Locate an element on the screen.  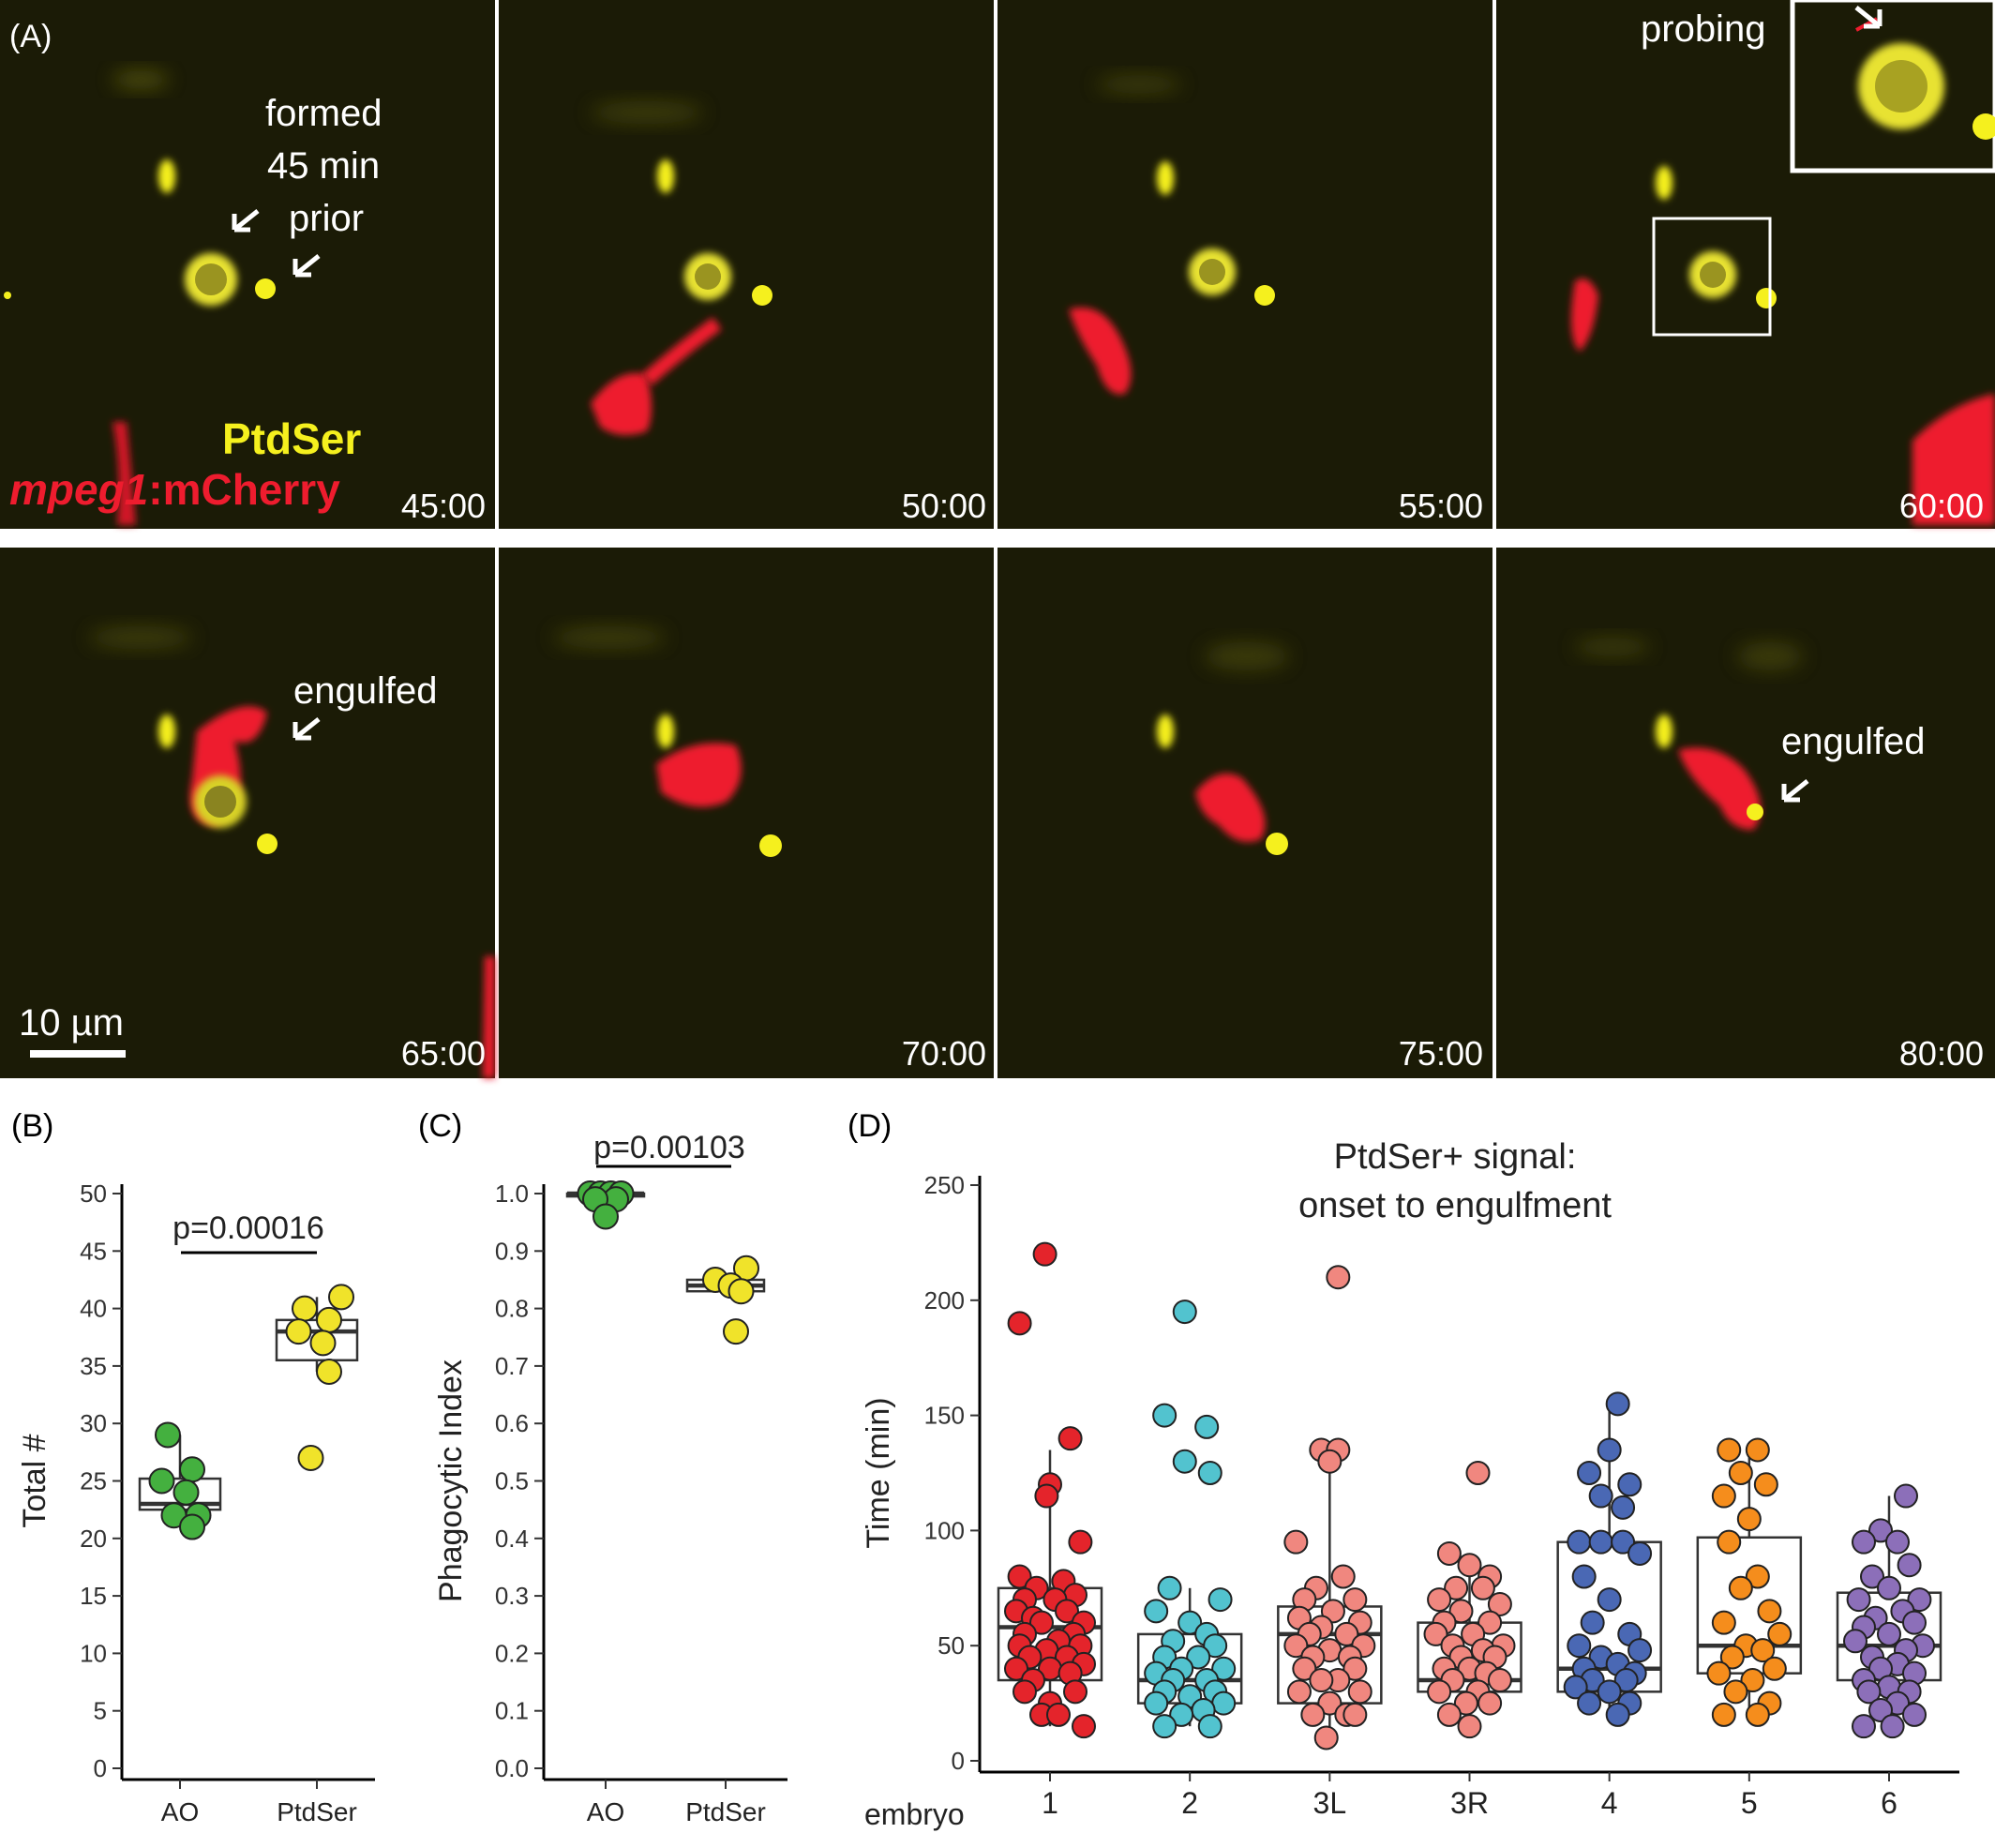
y-tick-label: 40 is located at coordinates (93, 1309).